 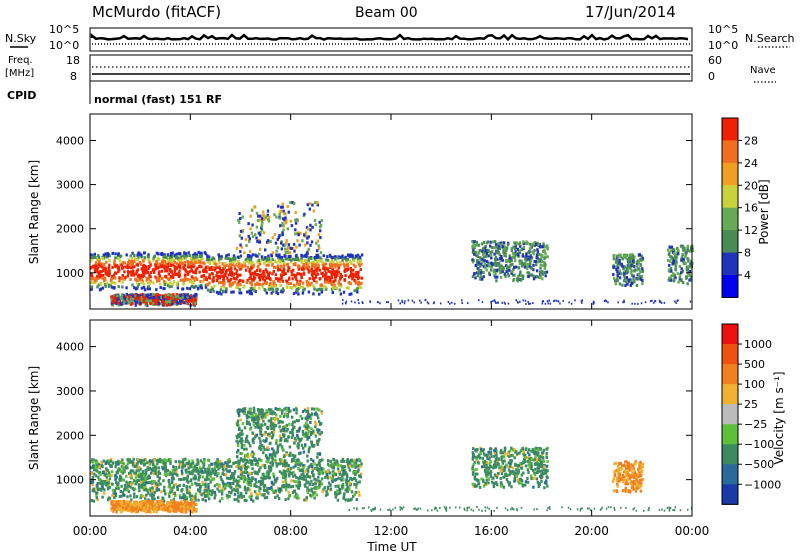 I want to click on y-tick-label: 1000, so click(x=70, y=273).